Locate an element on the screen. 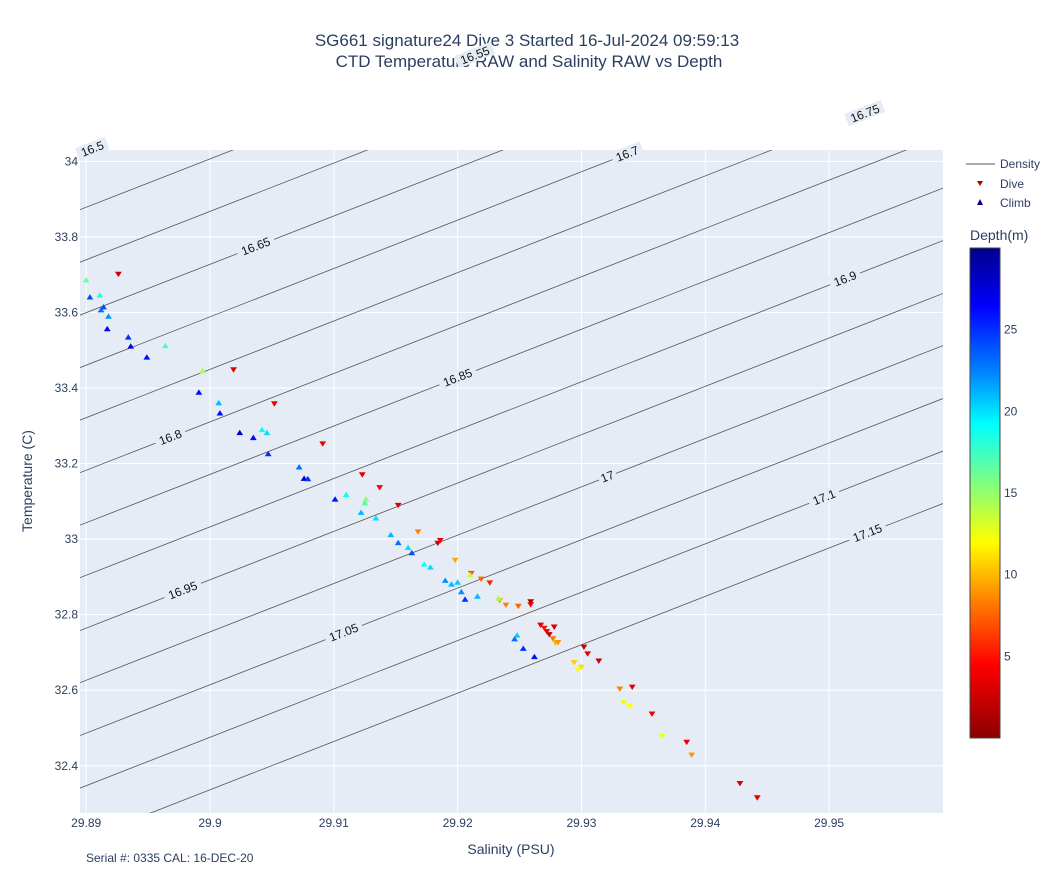 The image size is (1058, 894). y-axis-title: Temperature (C) is located at coordinates (27, 481).